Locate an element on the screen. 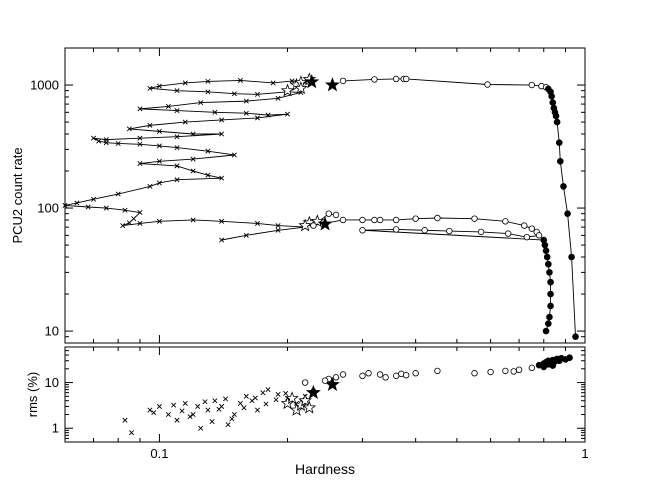 The image size is (653, 491). hid-y-tick-label: 1000 is located at coordinates (44, 85).